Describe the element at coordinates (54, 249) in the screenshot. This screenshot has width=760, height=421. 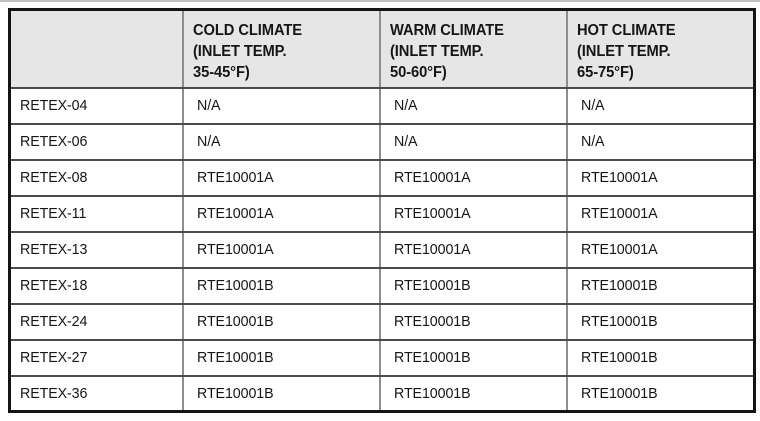
I see `model-label: RETEX-13` at that location.